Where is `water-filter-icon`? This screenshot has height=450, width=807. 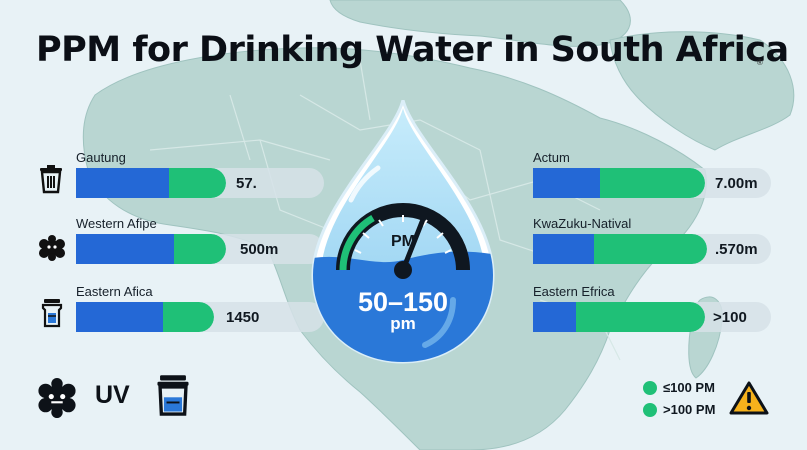
water-filter-icon is located at coordinates (52, 313).